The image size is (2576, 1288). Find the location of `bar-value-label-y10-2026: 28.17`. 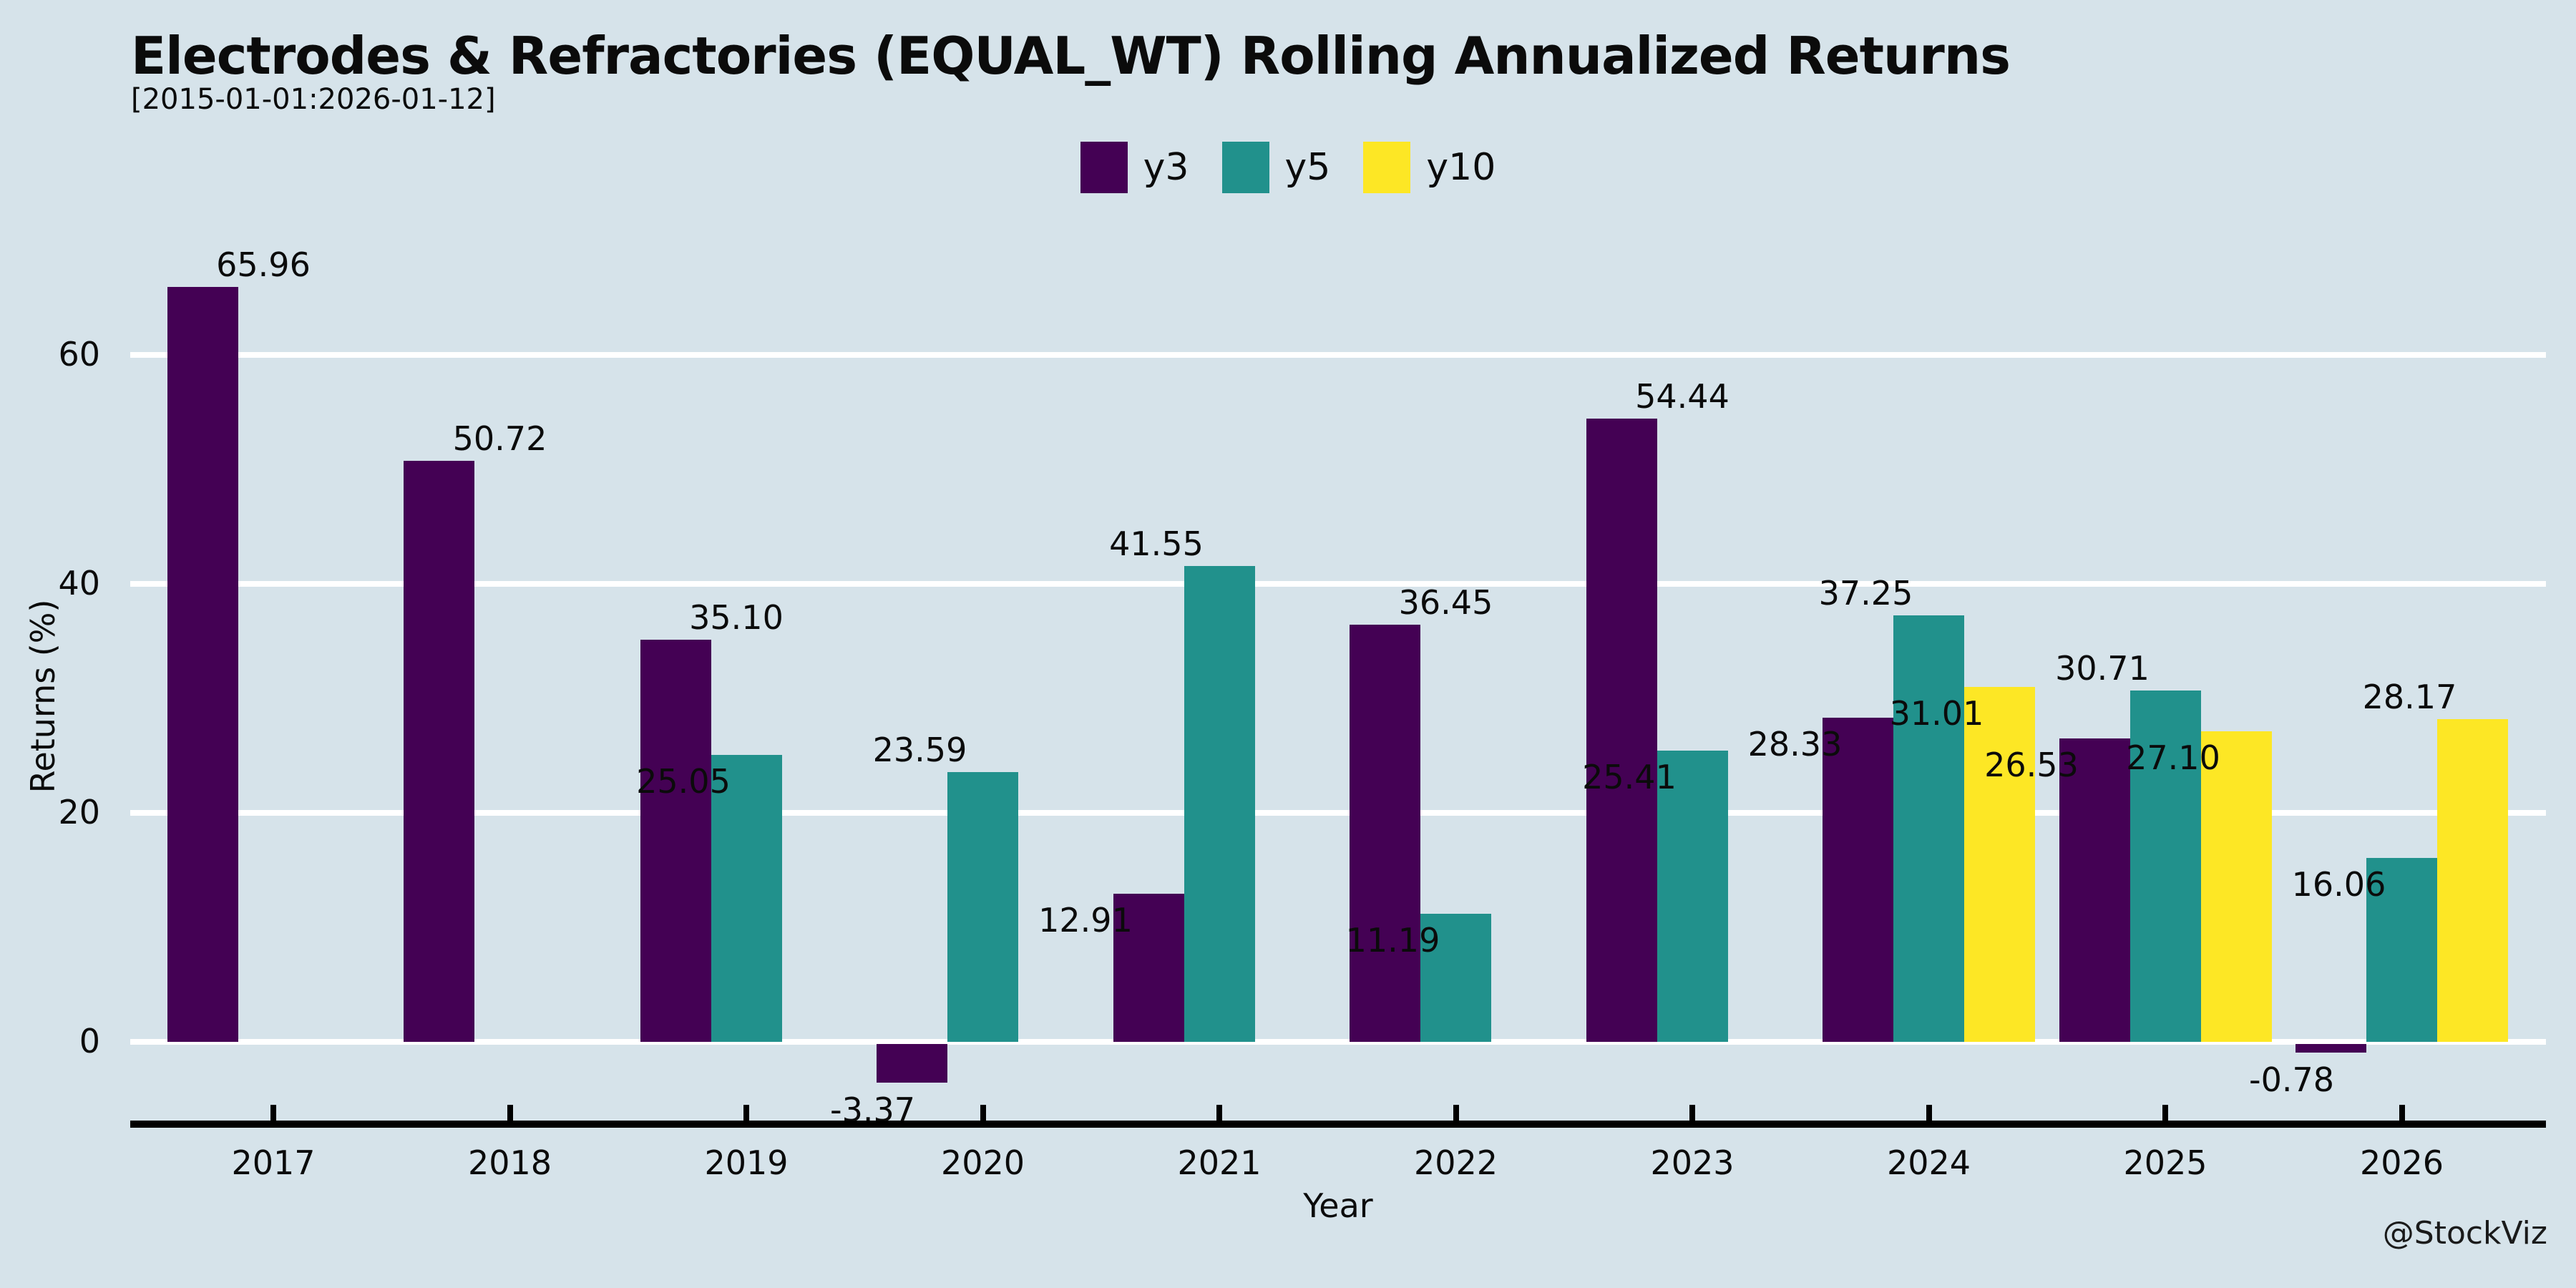

bar-value-label-y10-2026: 28.17 is located at coordinates (2409, 697).